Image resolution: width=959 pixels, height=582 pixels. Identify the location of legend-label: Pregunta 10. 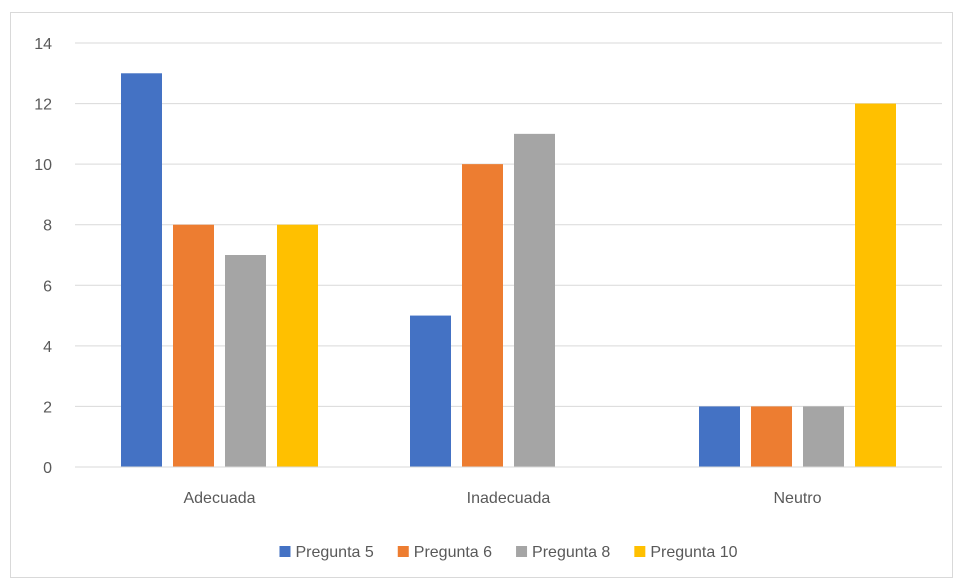
(693, 552).